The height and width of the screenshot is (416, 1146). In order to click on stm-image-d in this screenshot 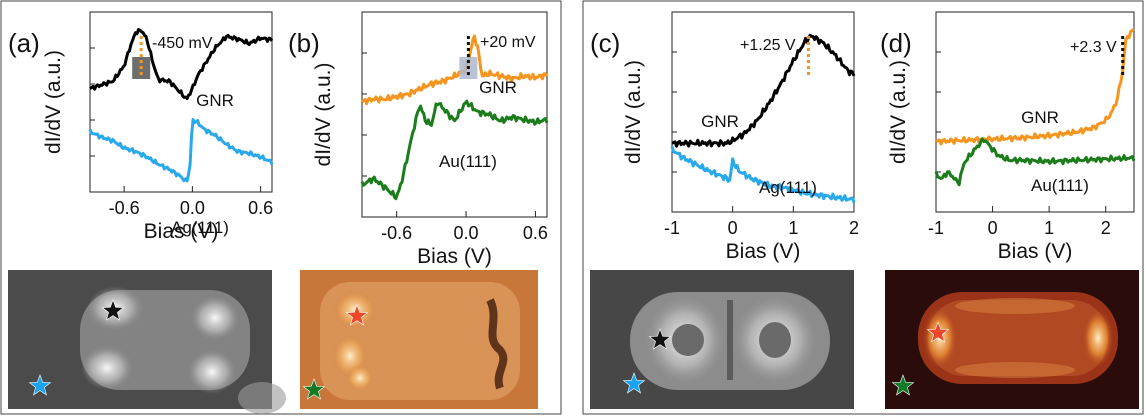, I will do `click(1012, 339)`.